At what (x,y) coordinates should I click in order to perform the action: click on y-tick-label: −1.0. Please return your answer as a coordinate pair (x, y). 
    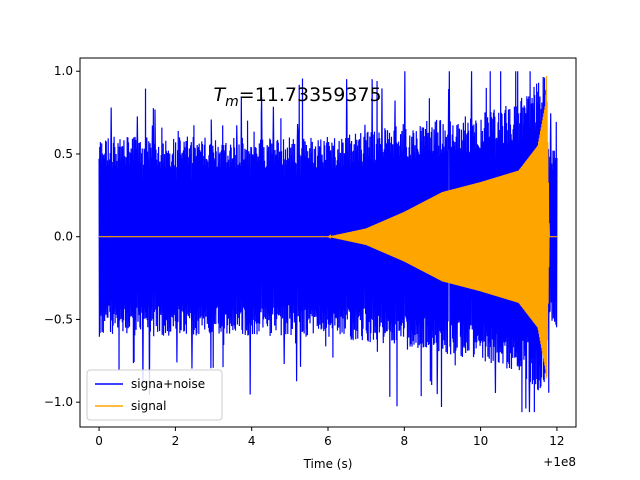
    Looking at the image, I should click on (58, 402).